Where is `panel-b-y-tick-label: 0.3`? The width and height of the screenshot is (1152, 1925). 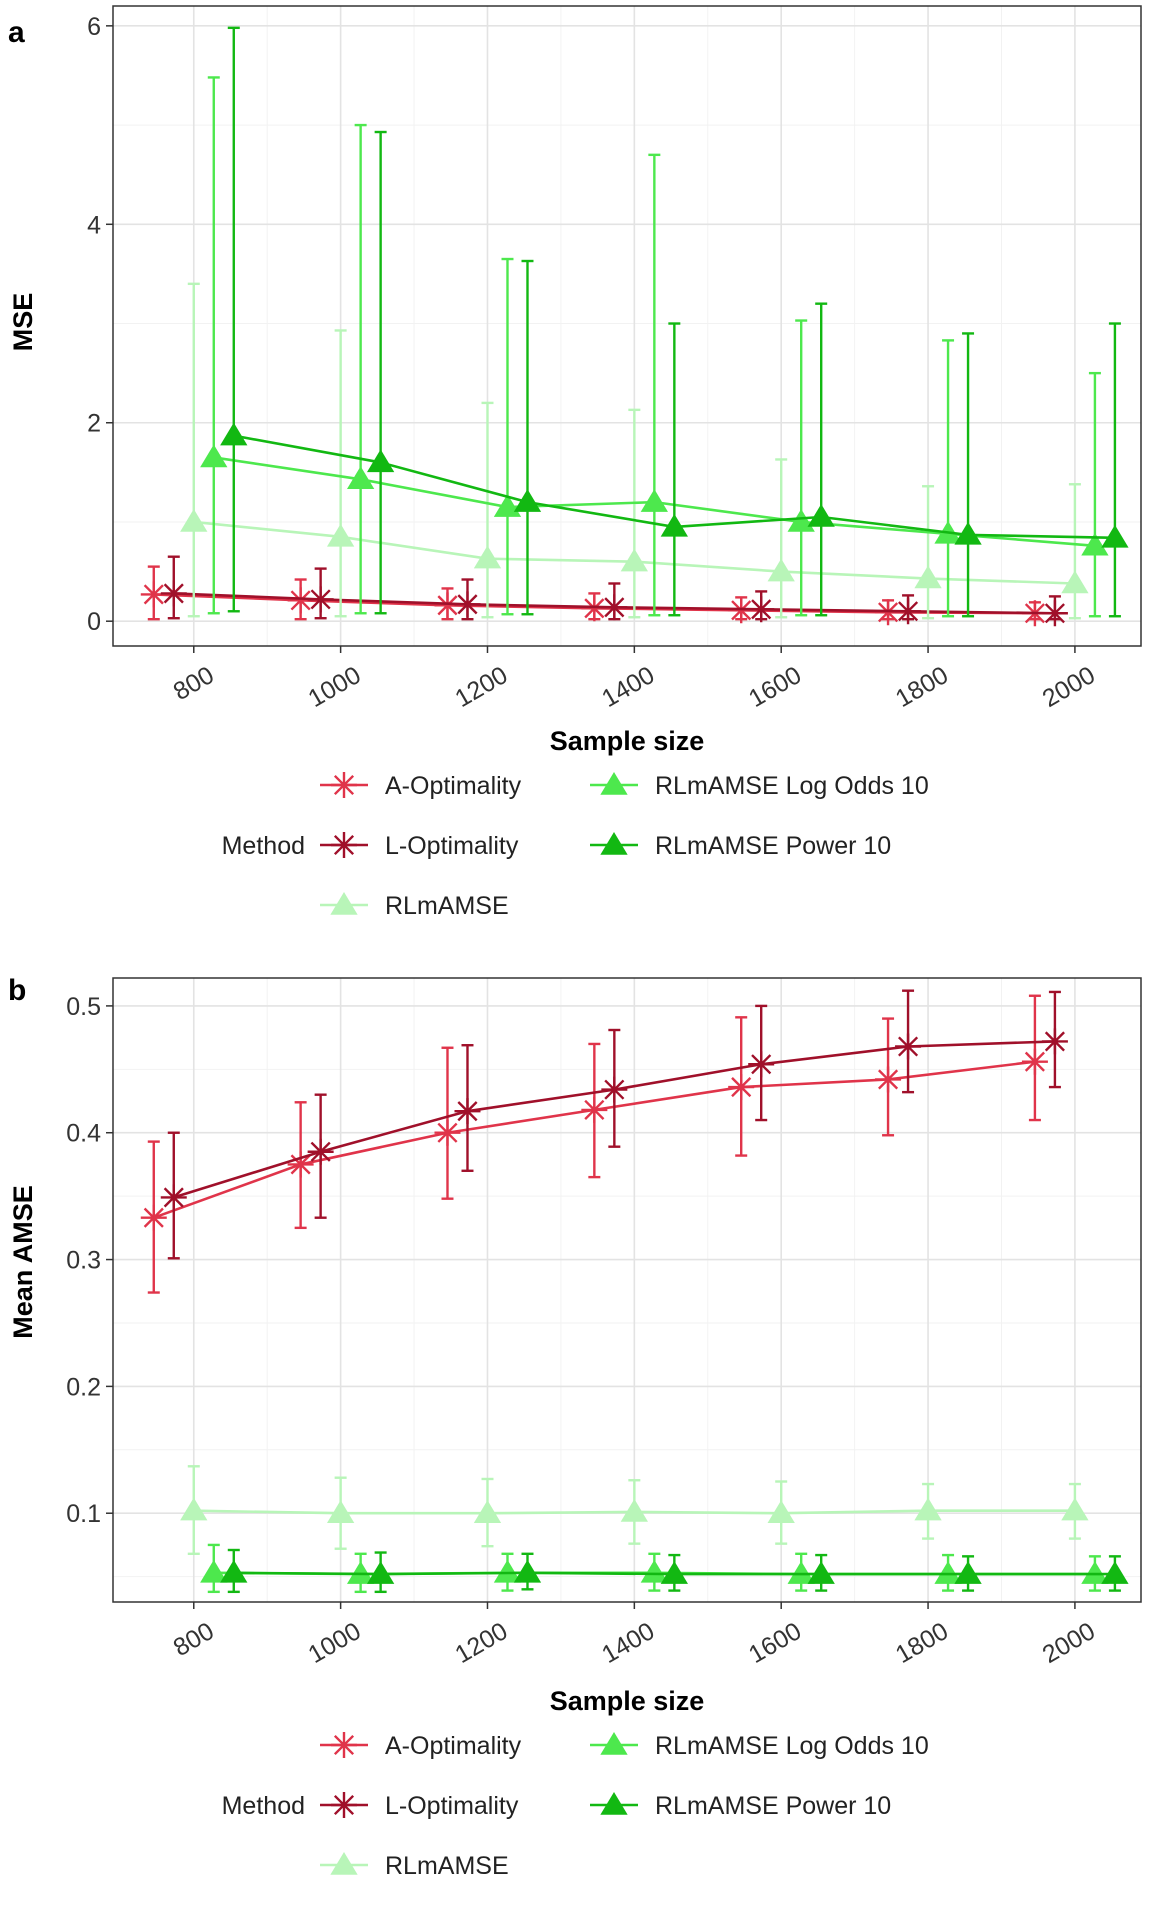
panel-b-y-tick-label: 0.3 is located at coordinates (83, 1261).